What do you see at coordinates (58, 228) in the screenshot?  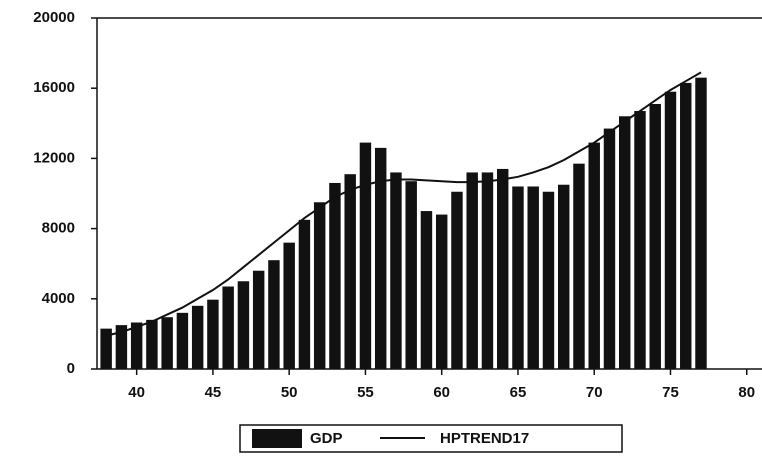 I see `y-tick-label: 8000` at bounding box center [58, 228].